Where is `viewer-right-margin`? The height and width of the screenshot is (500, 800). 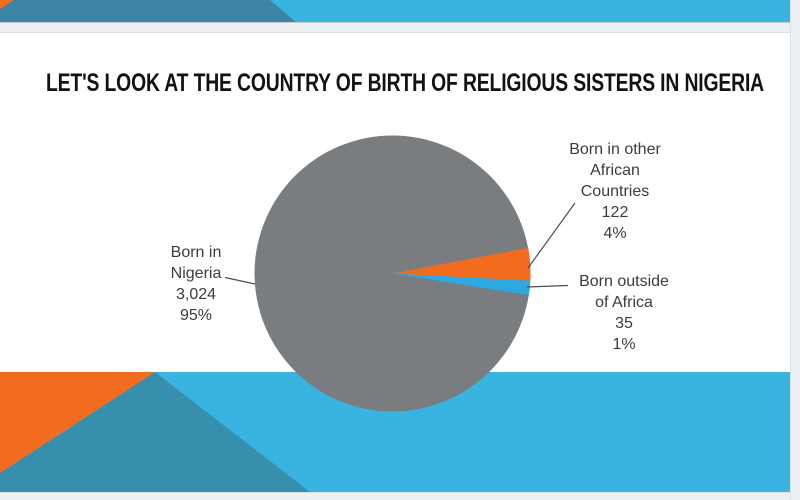
viewer-right-margin is located at coordinates (795, 250).